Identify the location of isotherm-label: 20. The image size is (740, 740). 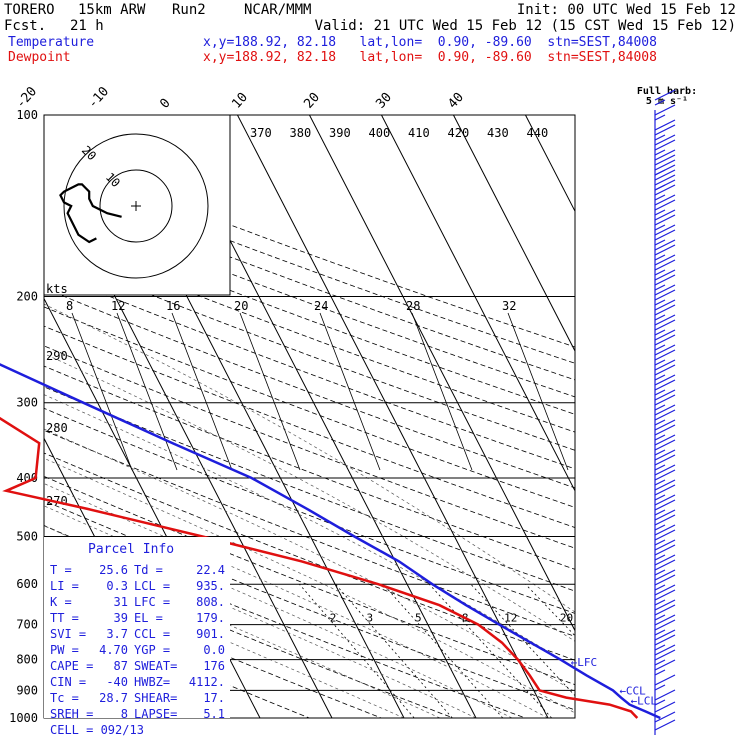
(312, 101).